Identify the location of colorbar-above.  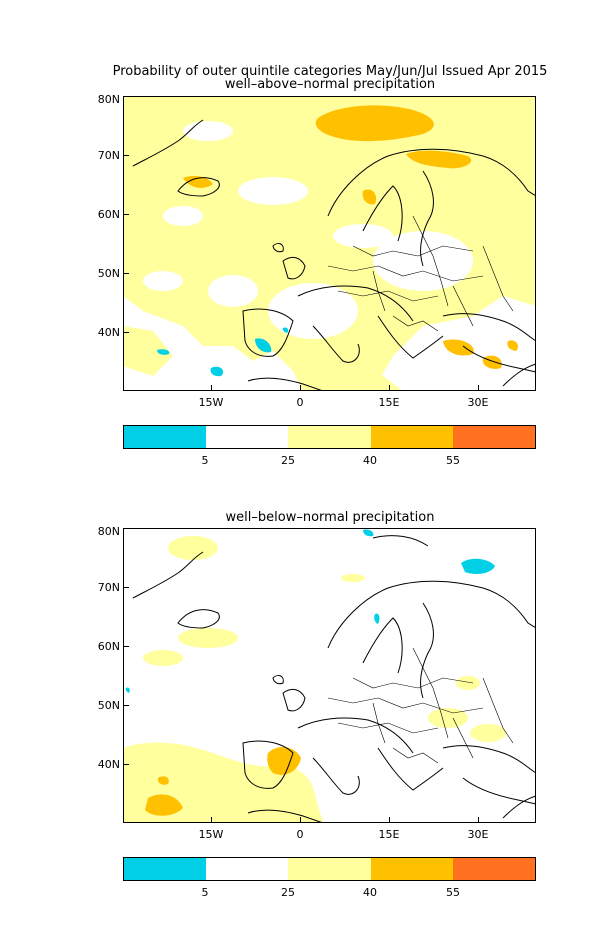
(329, 437).